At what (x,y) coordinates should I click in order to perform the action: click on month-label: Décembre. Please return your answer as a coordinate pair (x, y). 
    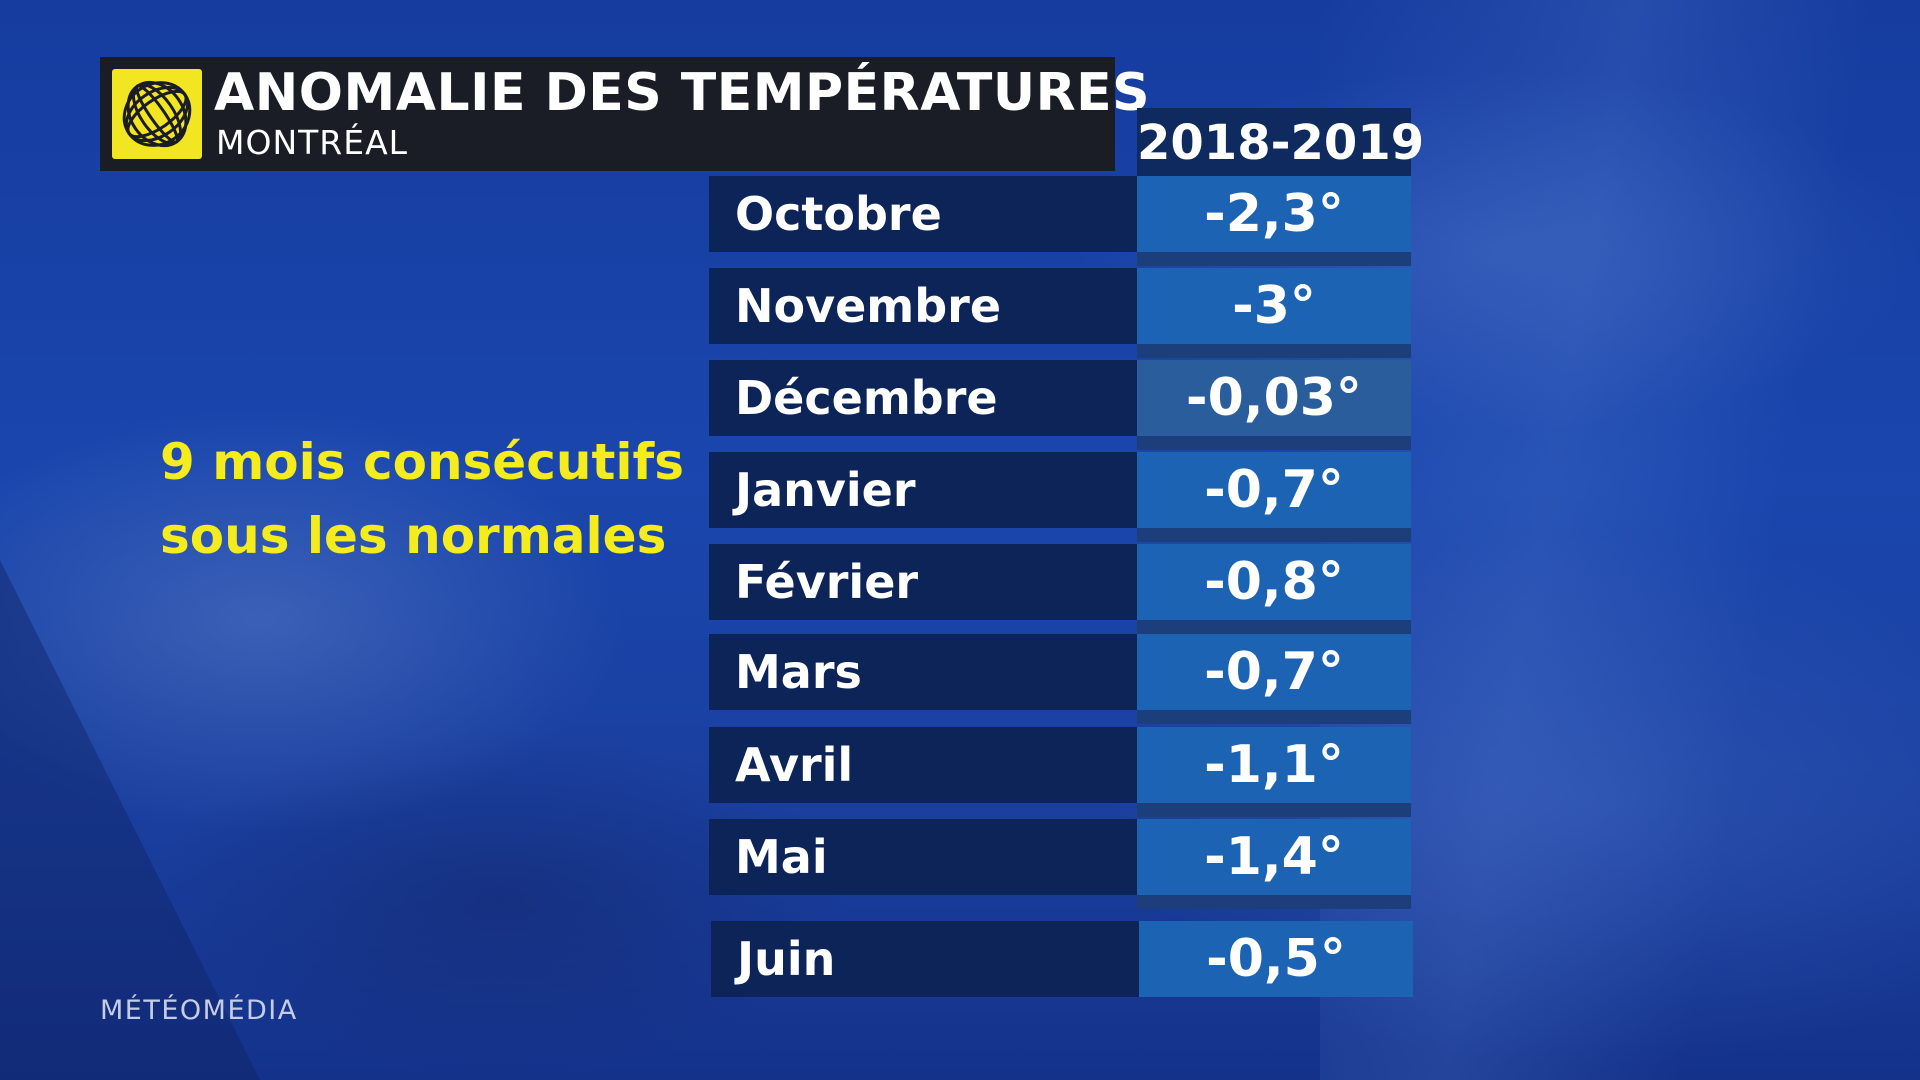
    Looking at the image, I should click on (923, 398).